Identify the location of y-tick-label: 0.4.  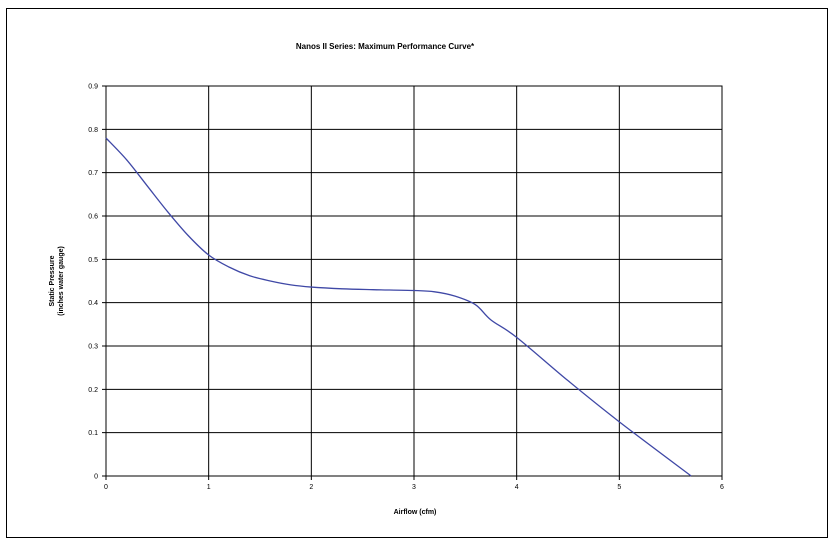
(93, 303).